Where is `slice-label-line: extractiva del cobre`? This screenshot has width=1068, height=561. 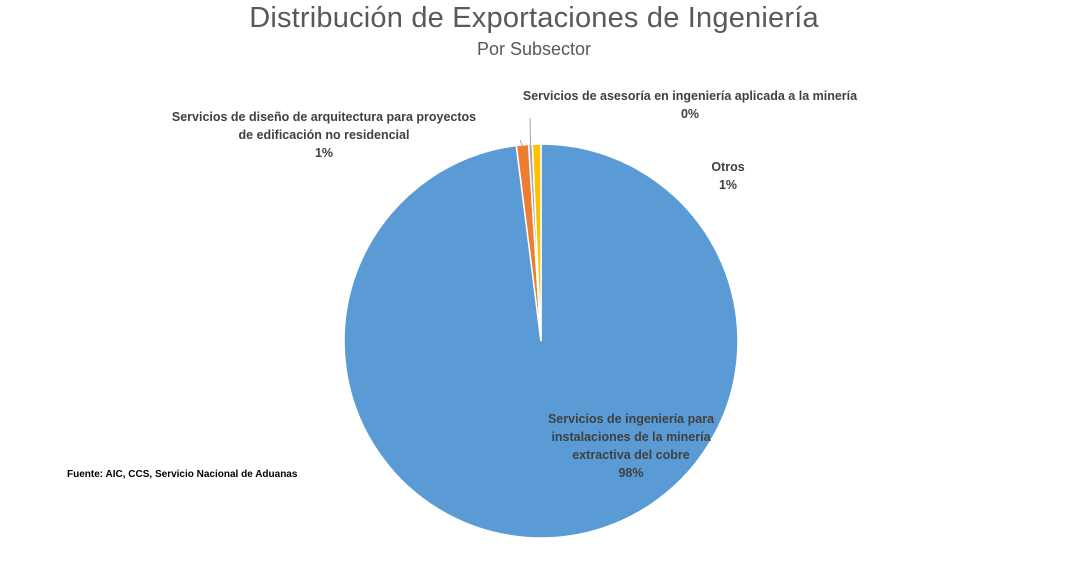
slice-label-line: extractiva del cobre is located at coordinates (631, 455).